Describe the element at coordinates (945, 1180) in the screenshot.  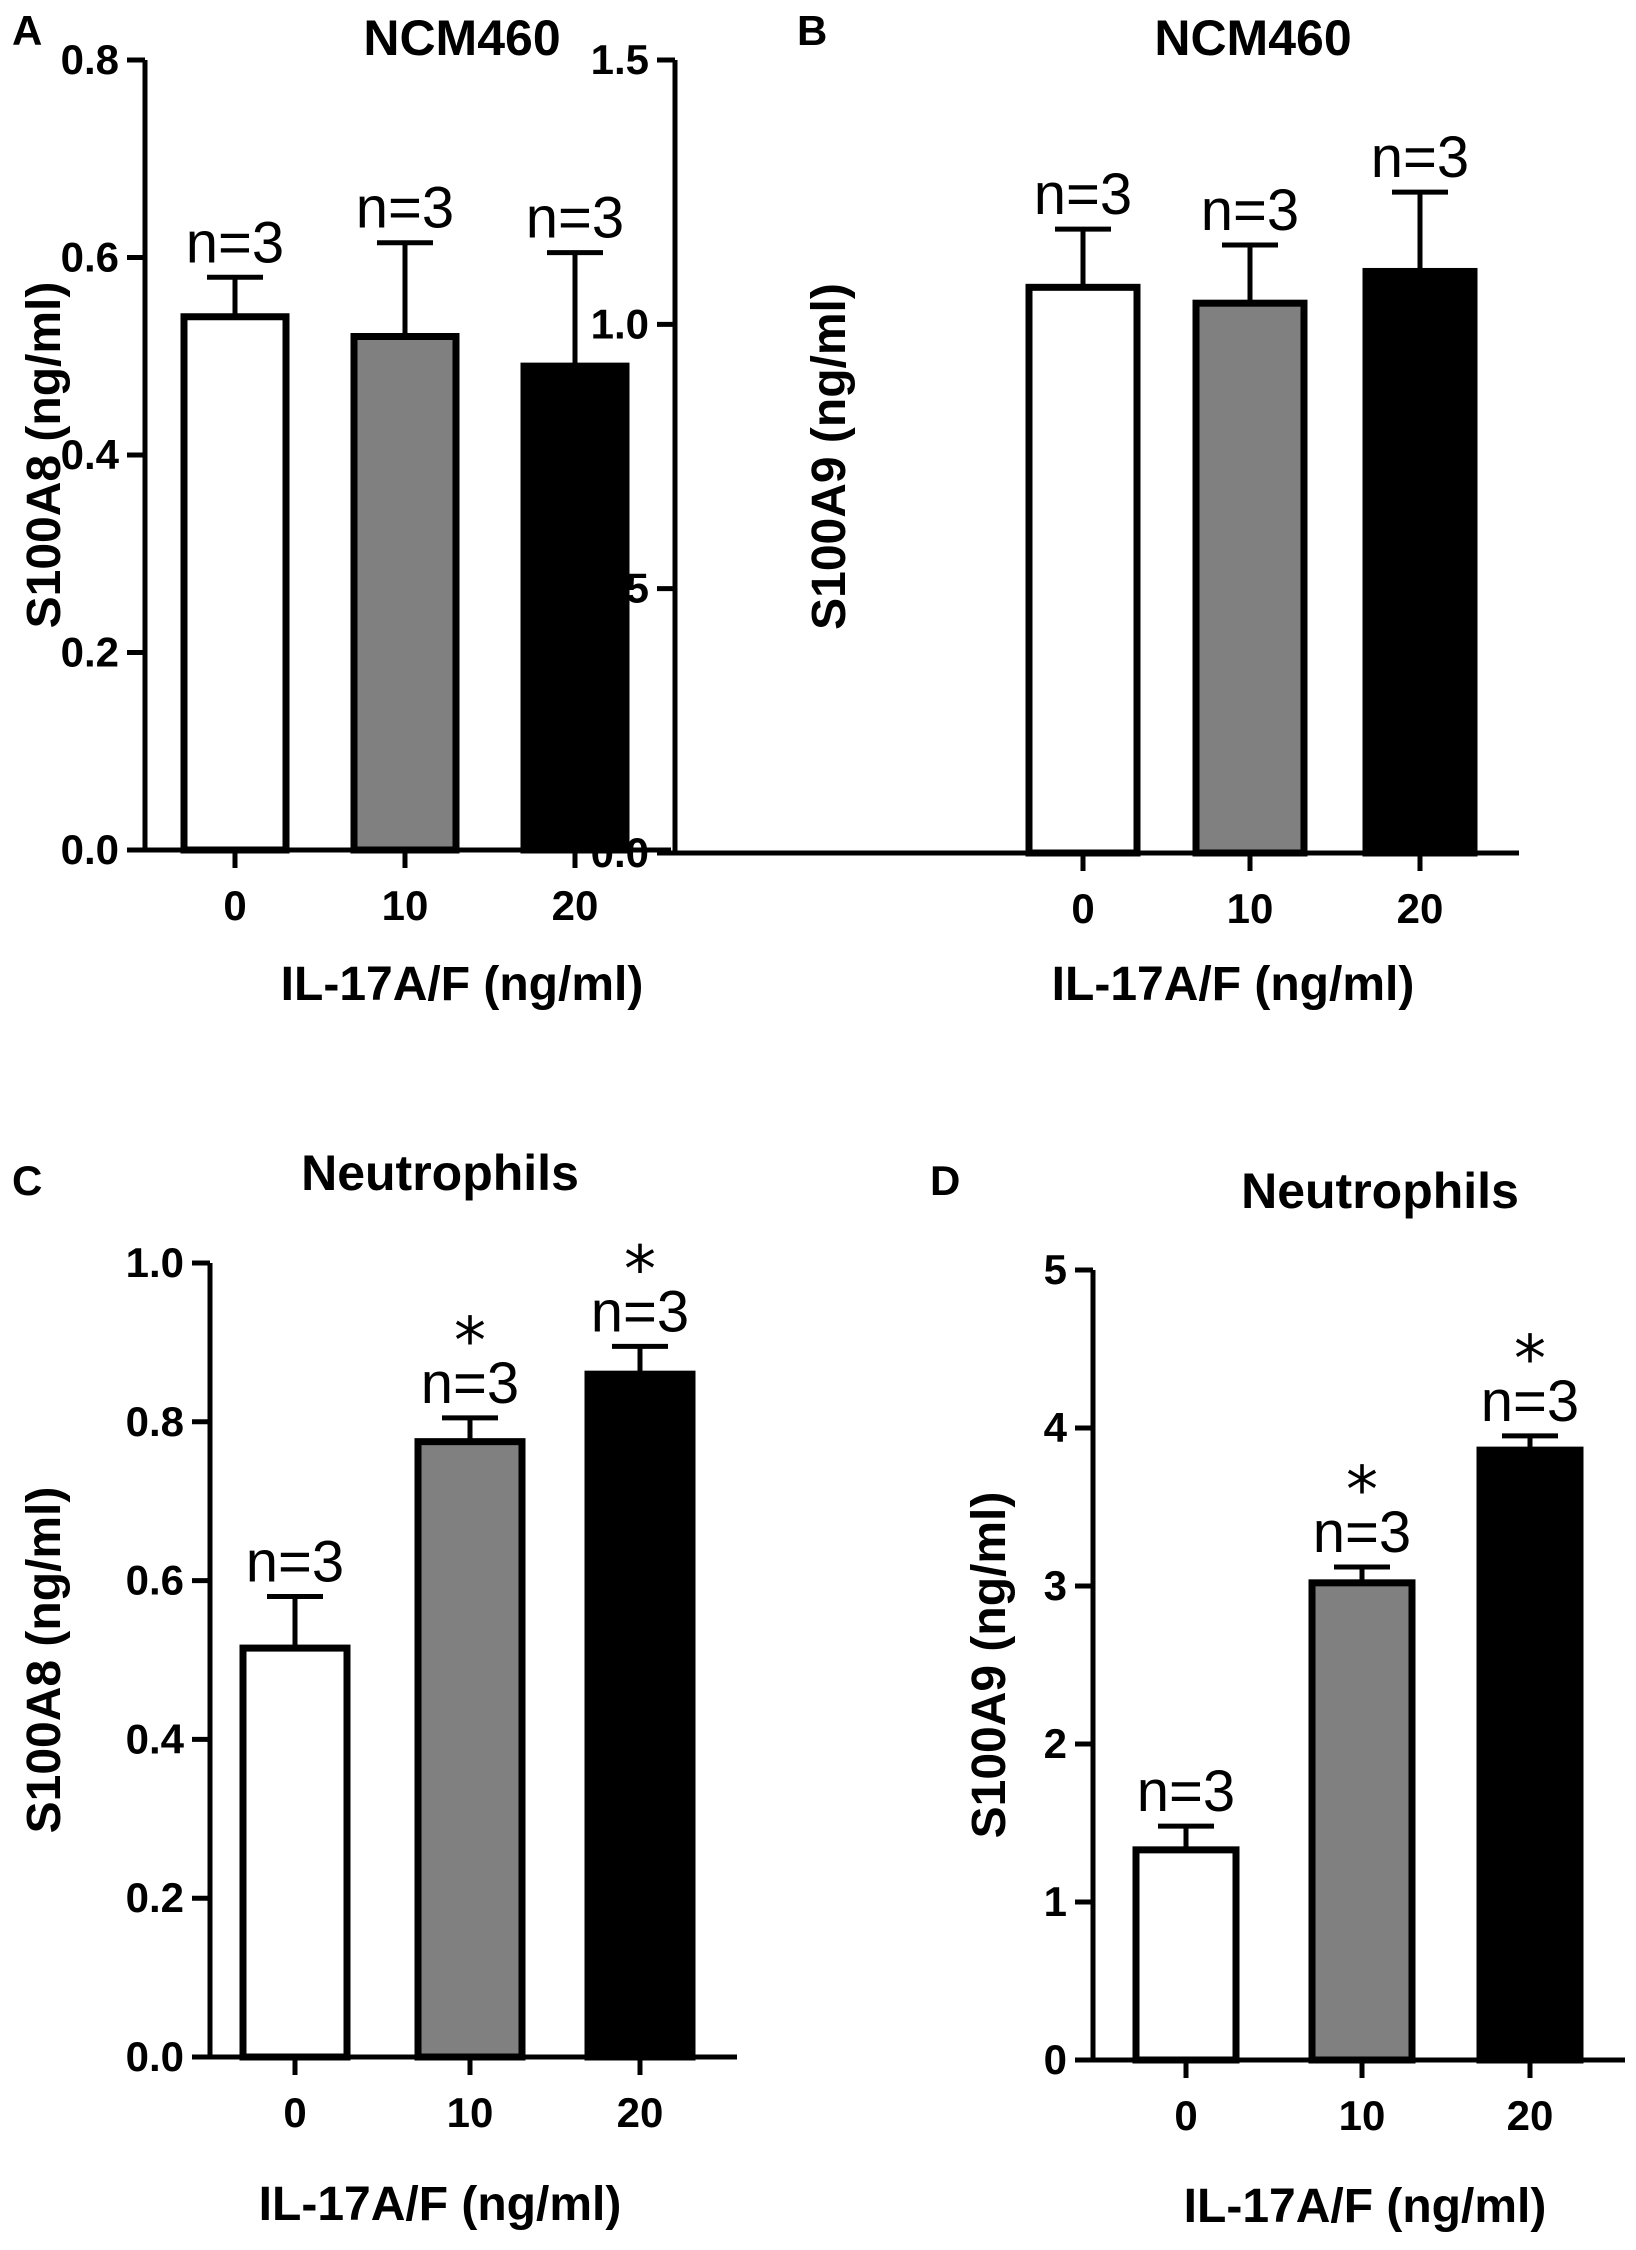
I see `panel-letter: D` at that location.